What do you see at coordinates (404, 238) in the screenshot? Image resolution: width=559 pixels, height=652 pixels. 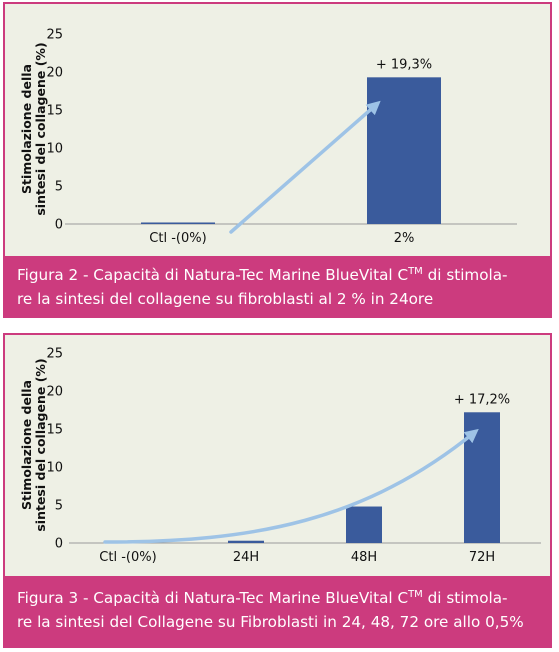 I see `x-tick-label: 2%` at bounding box center [404, 238].